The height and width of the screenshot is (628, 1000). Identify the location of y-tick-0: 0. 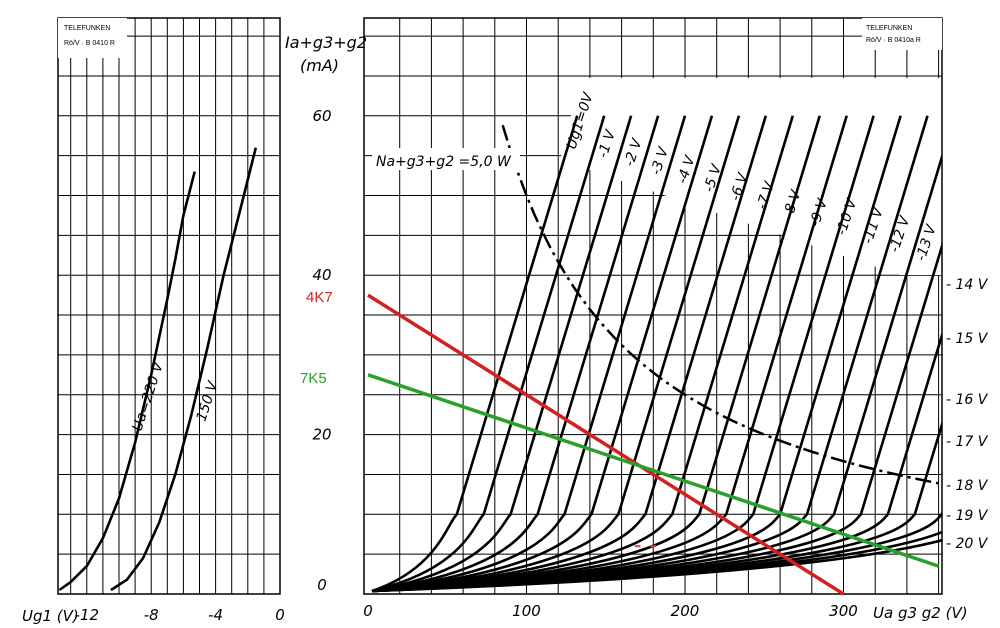
(322, 585).